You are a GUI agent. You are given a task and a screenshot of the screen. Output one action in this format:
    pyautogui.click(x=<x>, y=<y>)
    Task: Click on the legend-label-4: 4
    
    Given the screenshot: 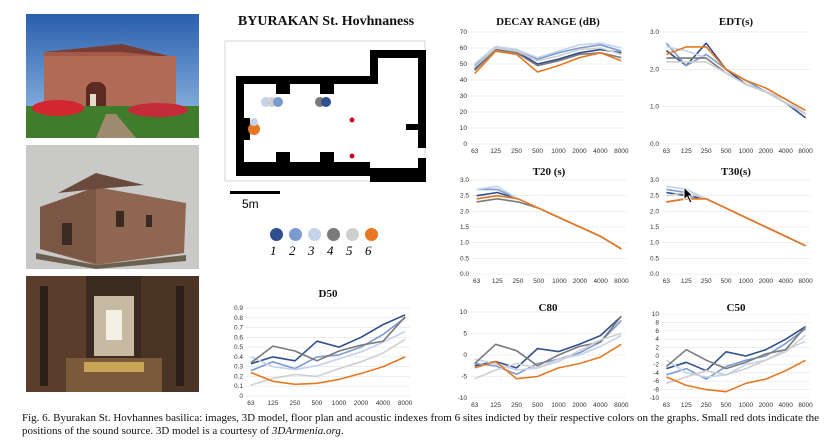 What is the action you would take?
    pyautogui.click(x=330, y=250)
    